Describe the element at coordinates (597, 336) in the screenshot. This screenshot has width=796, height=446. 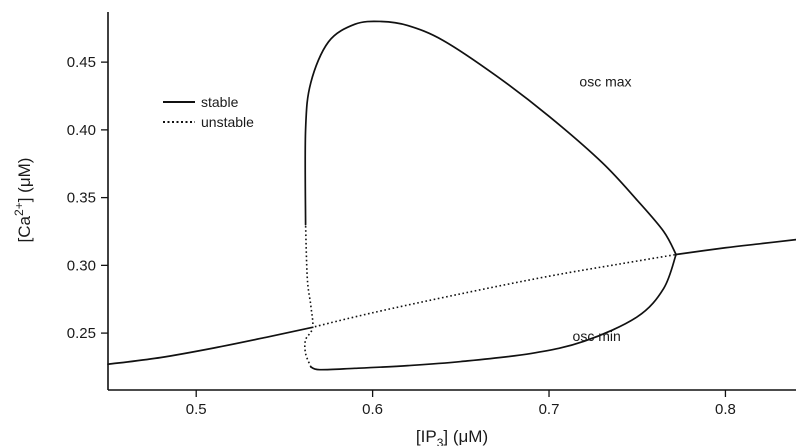
I see `annotation-osc-min: osc min` at that location.